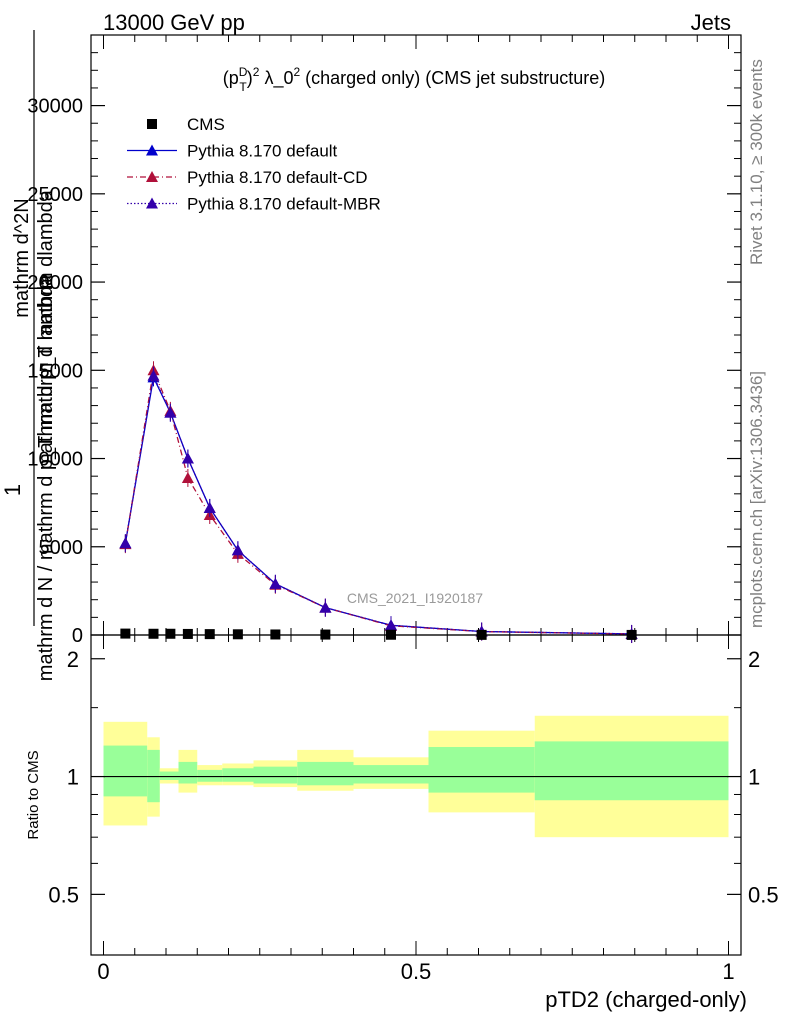 The height and width of the screenshot is (1024, 786). Describe the element at coordinates (754, 777) in the screenshot. I see `ratio-y-tick-label-right: 1` at that location.